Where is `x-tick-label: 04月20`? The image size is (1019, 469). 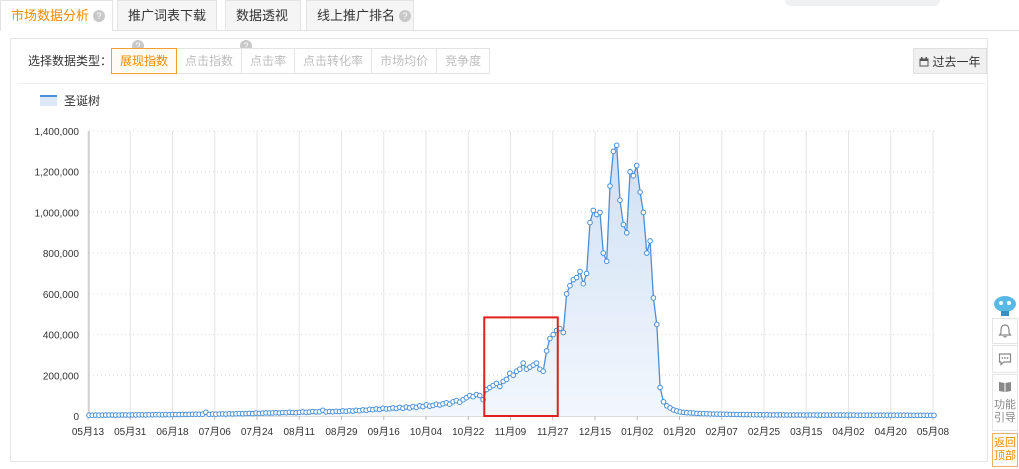 x-tick-label: 04月20 is located at coordinates (891, 432).